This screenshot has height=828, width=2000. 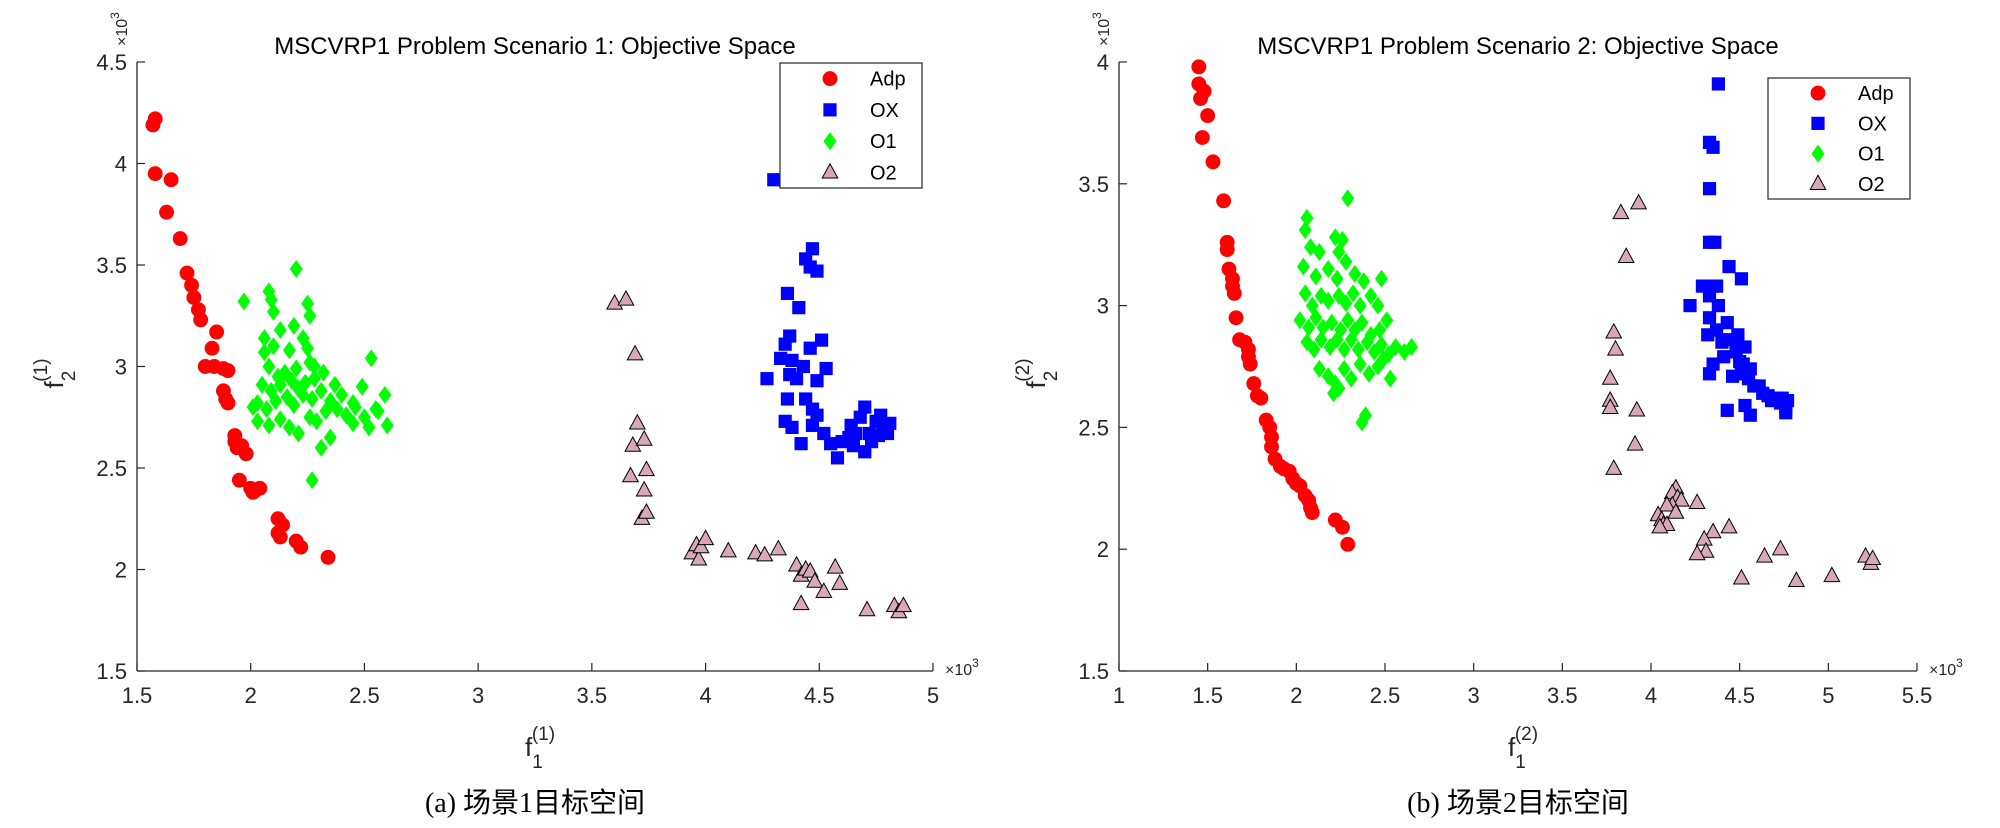 What do you see at coordinates (1119, 695) in the screenshot?
I see `x-tick-label: 1` at bounding box center [1119, 695].